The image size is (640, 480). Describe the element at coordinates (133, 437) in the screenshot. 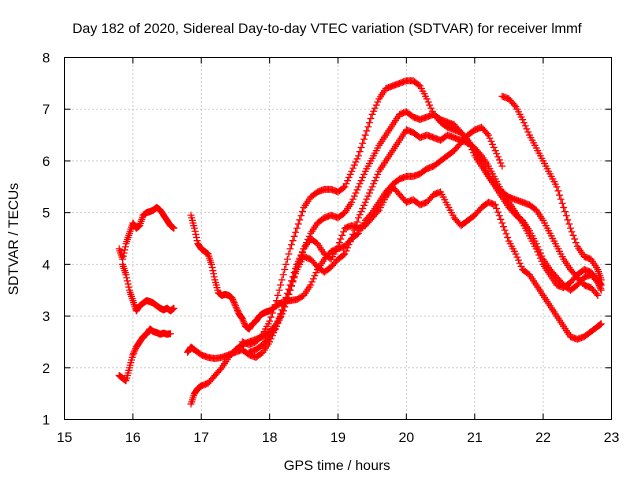

I see `x-tick-label: 16` at that location.